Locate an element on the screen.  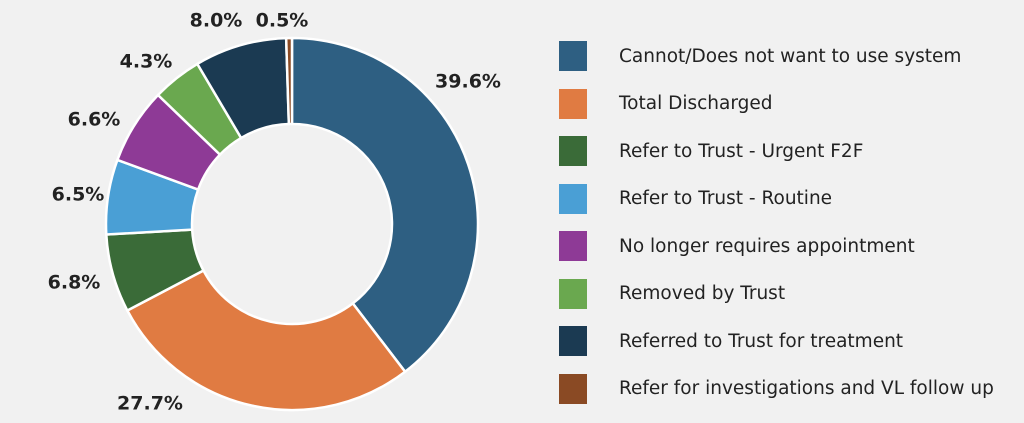
legend-item-4: Refer to Trust - Routine is located at coordinates (789, 198).